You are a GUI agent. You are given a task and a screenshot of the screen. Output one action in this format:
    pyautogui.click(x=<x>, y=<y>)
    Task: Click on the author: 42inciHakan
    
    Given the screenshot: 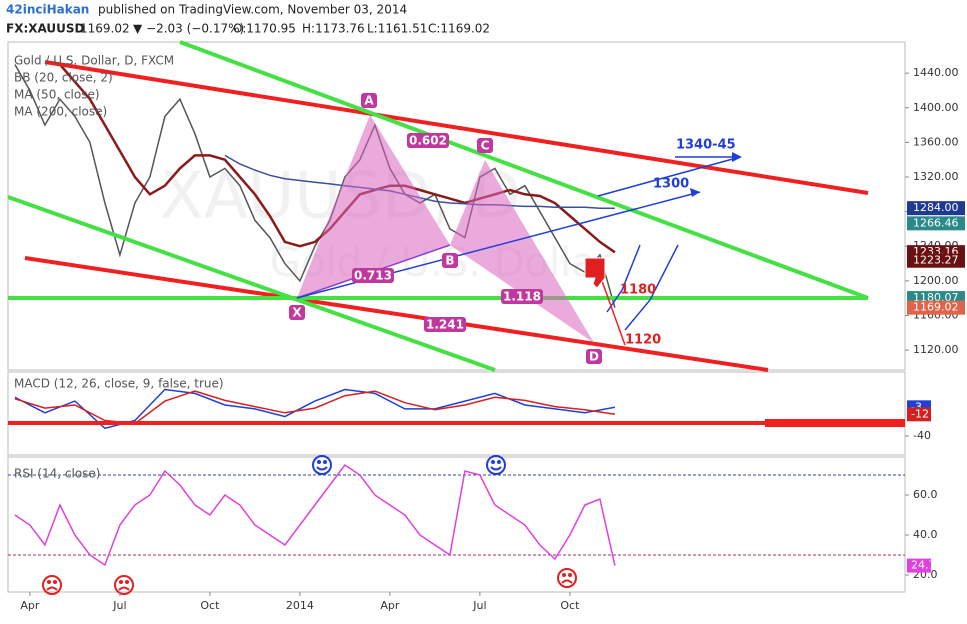 What is the action you would take?
    pyautogui.click(x=47, y=10)
    